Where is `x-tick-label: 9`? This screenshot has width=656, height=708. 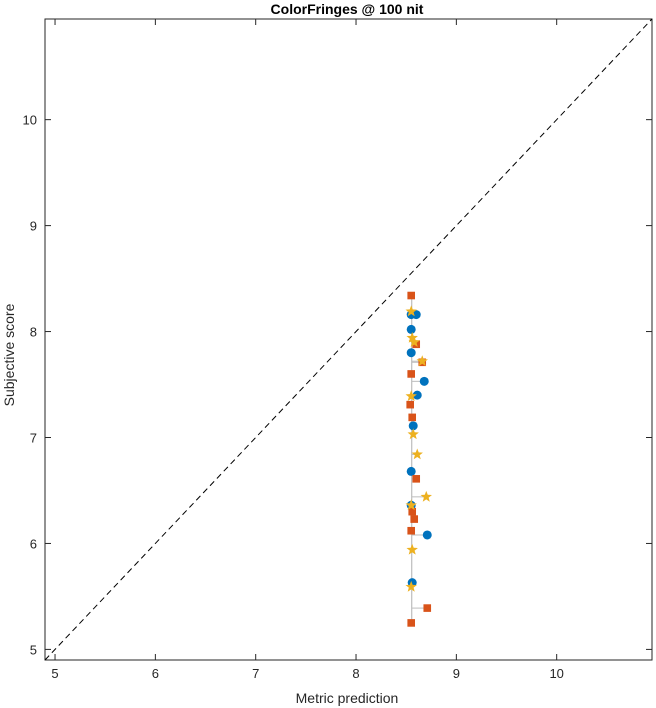
x-tick-label: 9 is located at coordinates (456, 673).